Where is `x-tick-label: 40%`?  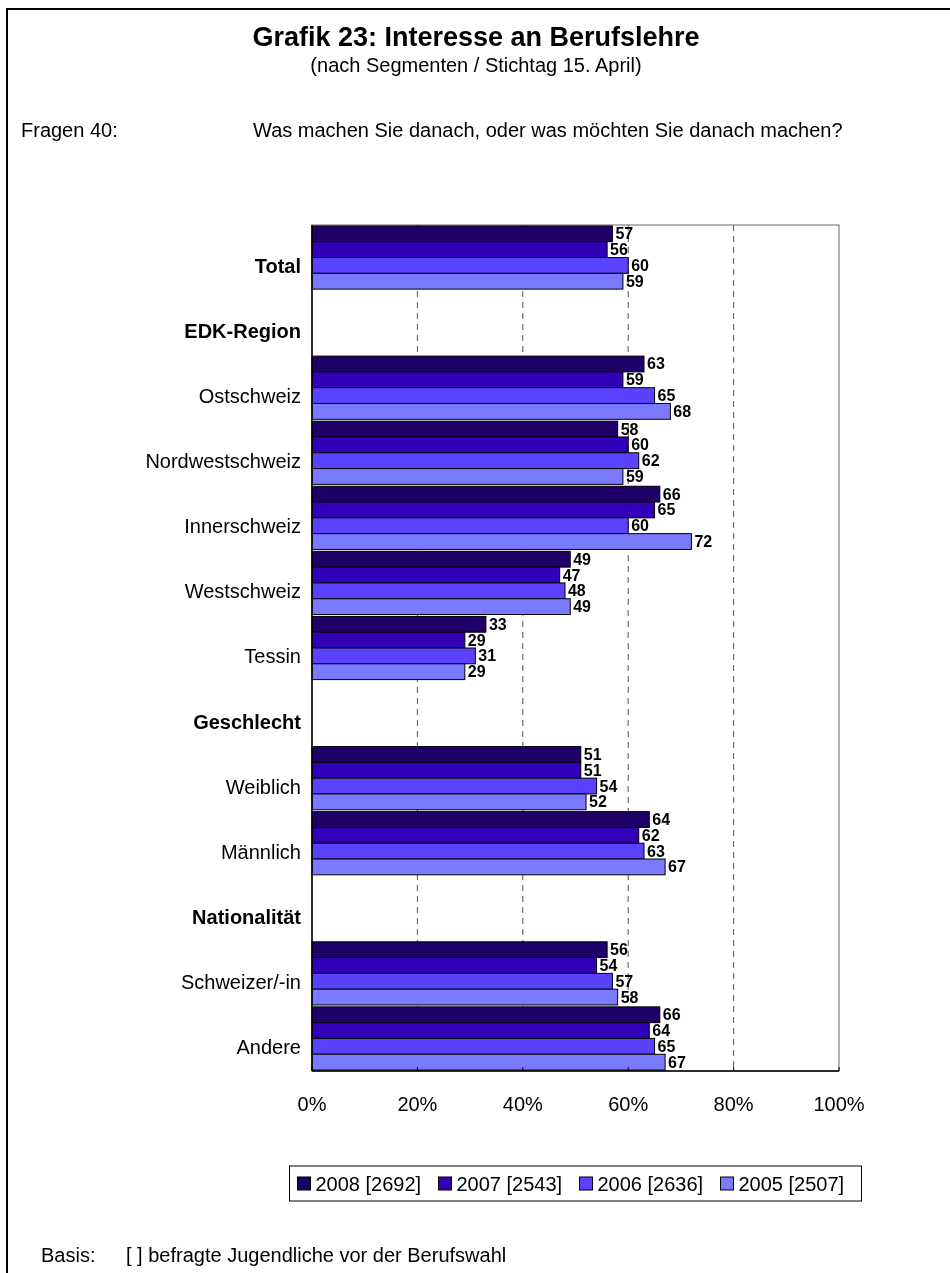 x-tick-label: 40% is located at coordinates (523, 1104).